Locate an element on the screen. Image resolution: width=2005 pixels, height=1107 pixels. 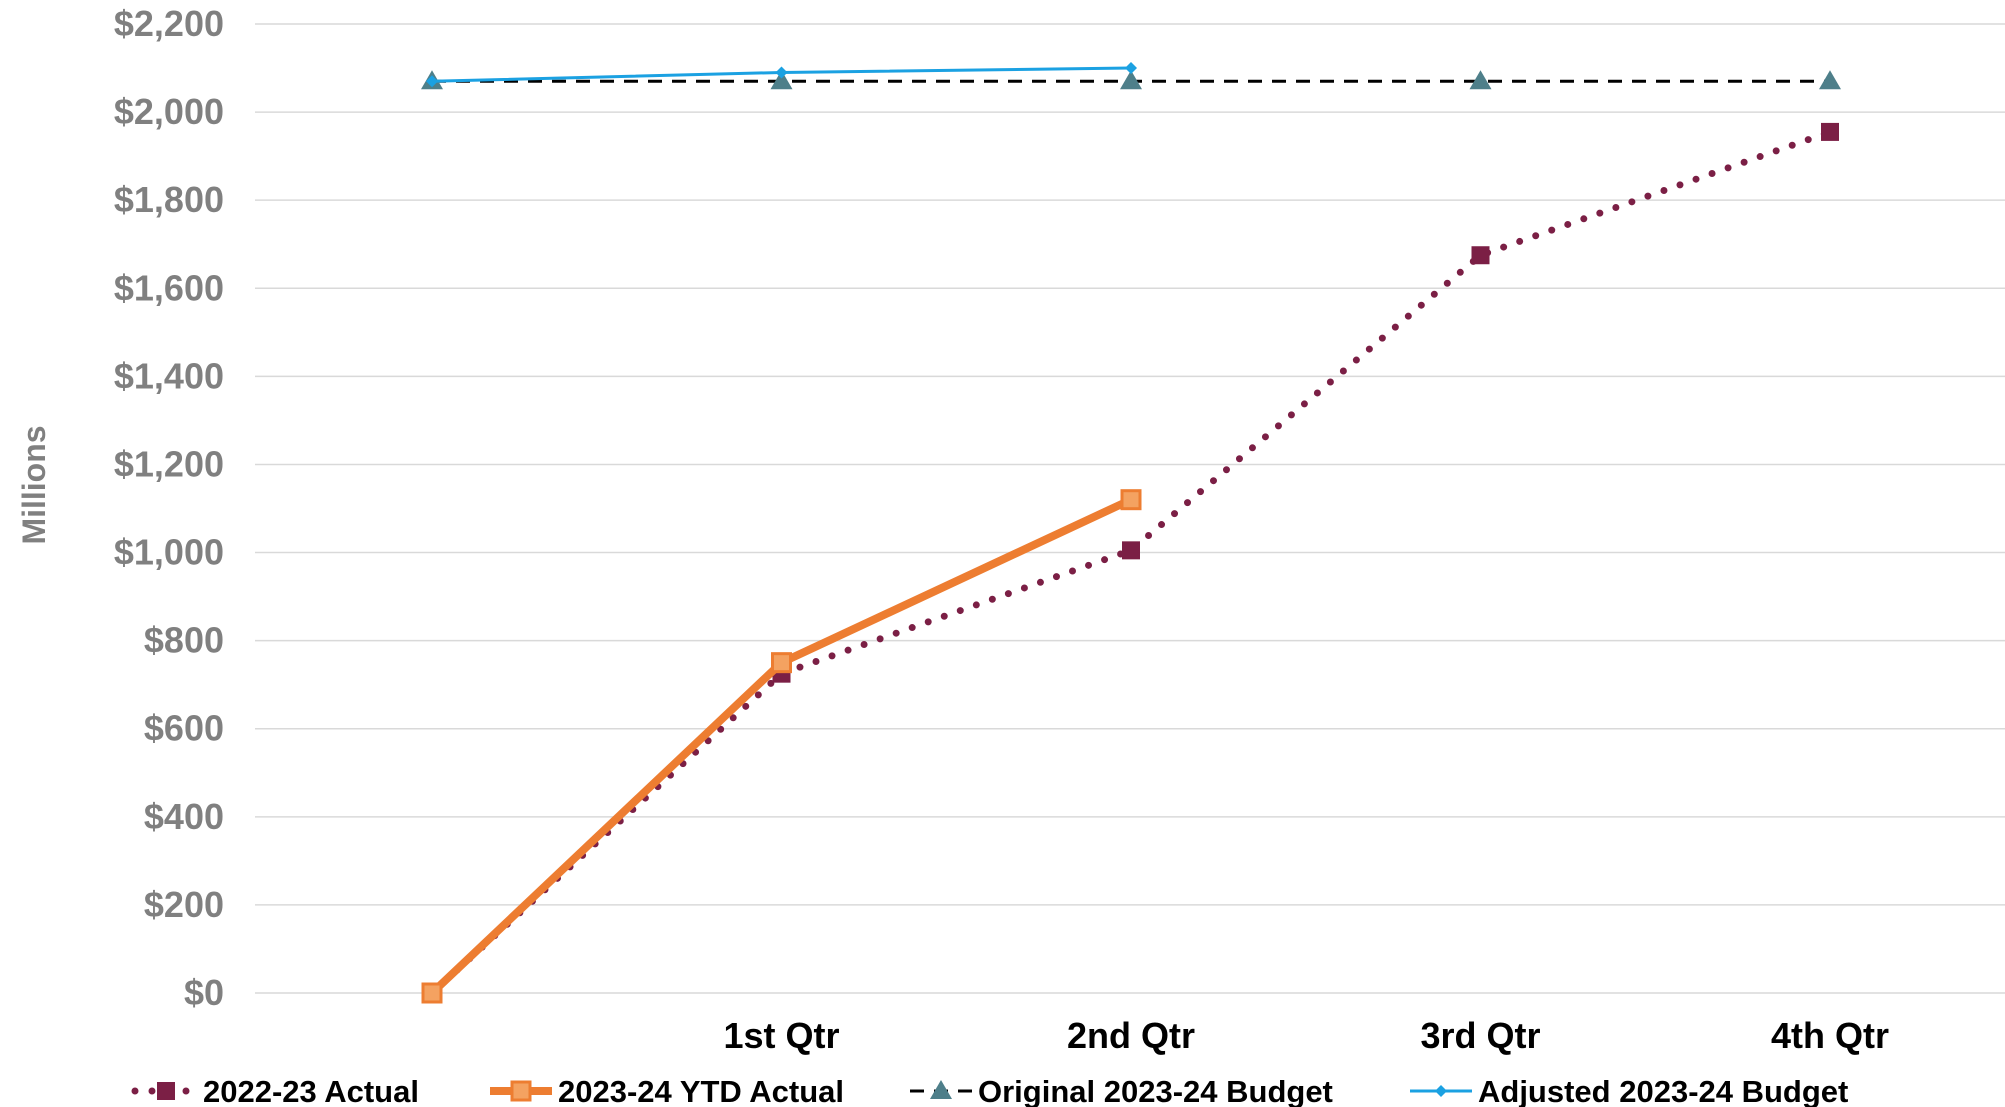
y-tick-label: $2,000 is located at coordinates (169, 111).